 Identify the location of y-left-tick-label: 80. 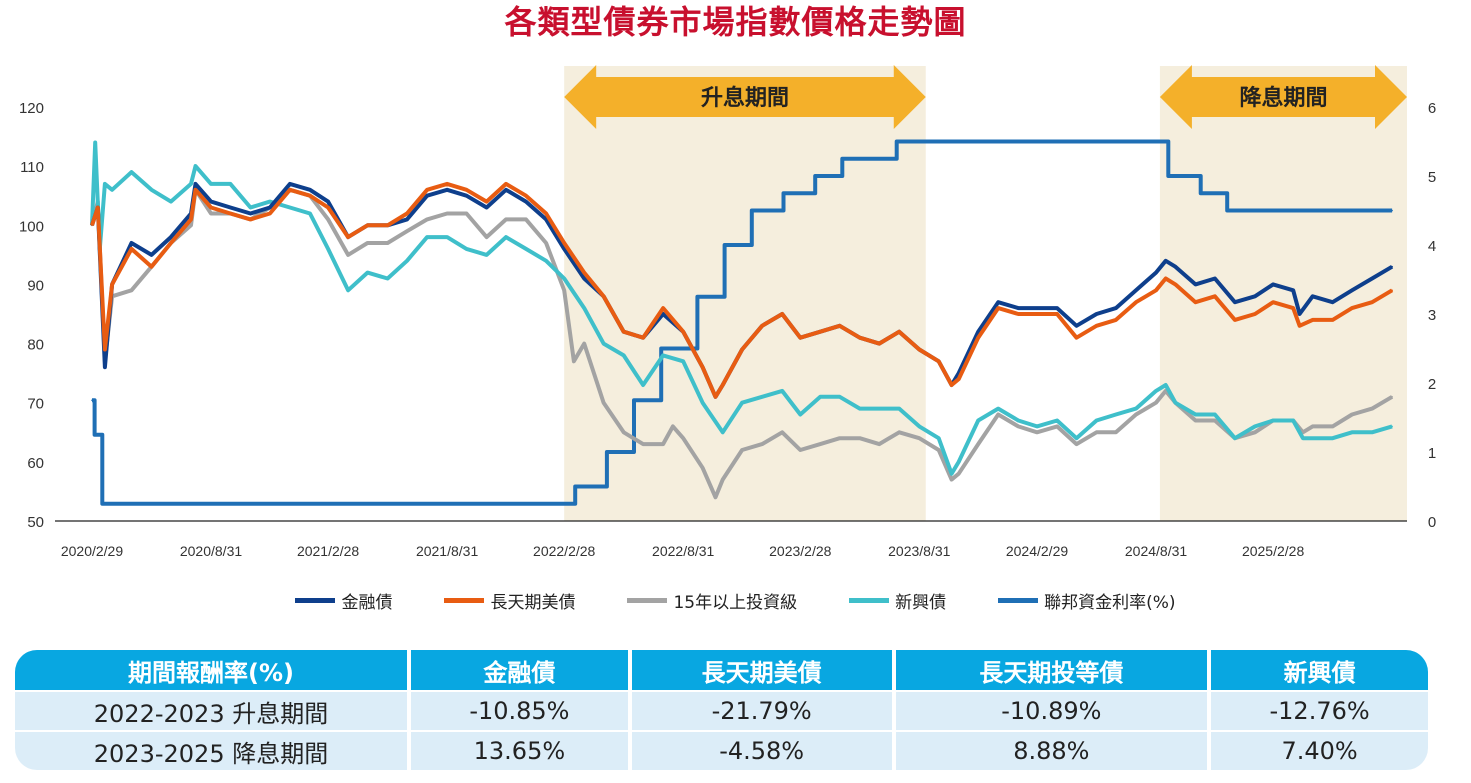
(35, 345).